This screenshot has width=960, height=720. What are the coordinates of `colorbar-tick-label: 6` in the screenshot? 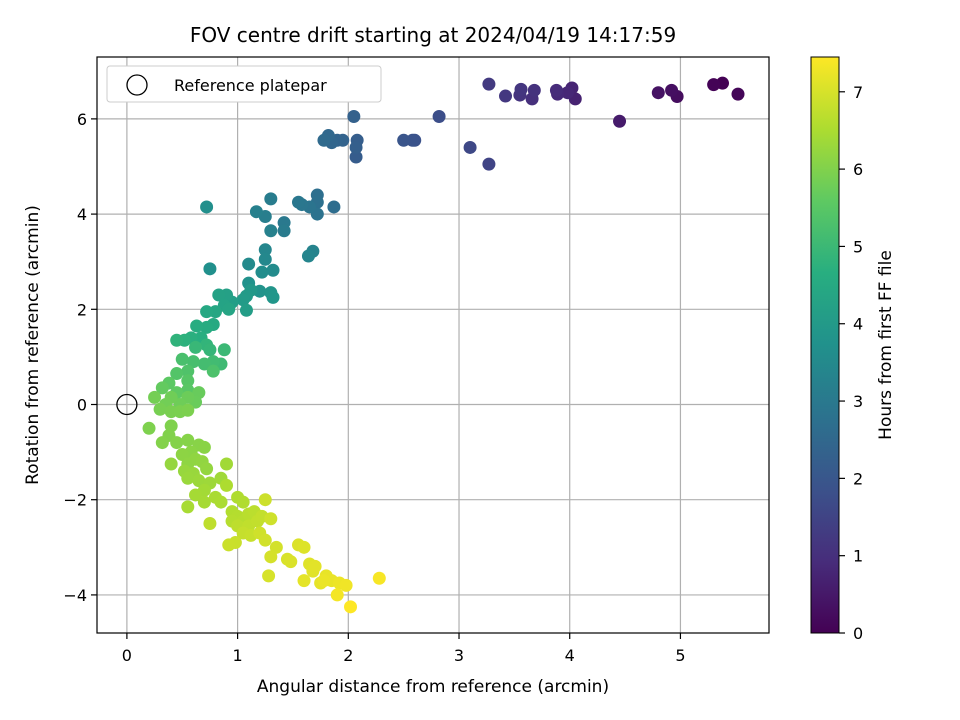 It's located at (858, 169).